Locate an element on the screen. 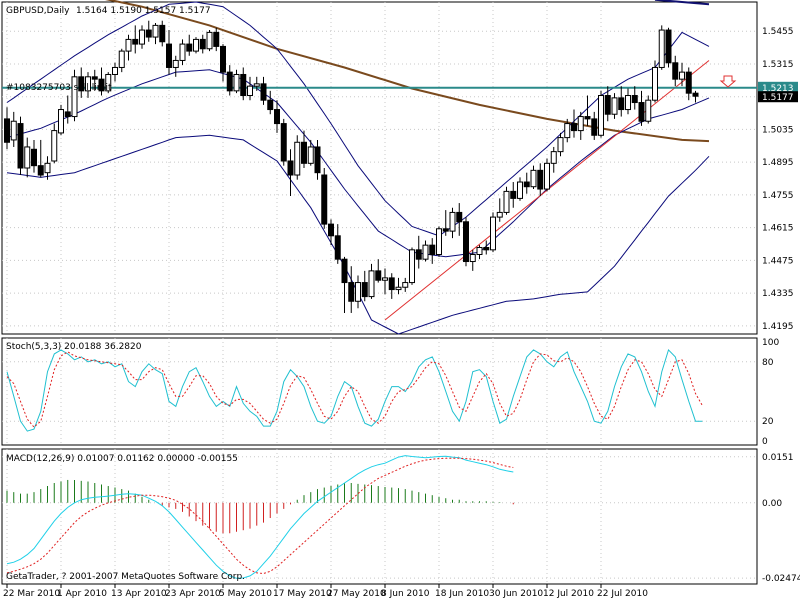  hline-price-label: 1.5213 is located at coordinates (778, 89).